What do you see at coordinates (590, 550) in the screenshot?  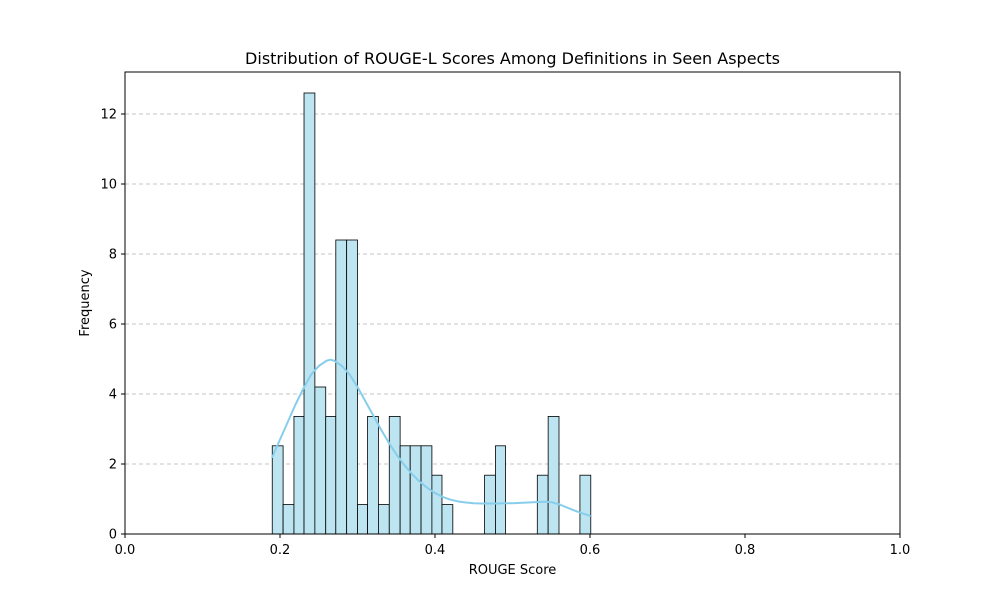 I see `x-tick-label: 0.6` at bounding box center [590, 550].